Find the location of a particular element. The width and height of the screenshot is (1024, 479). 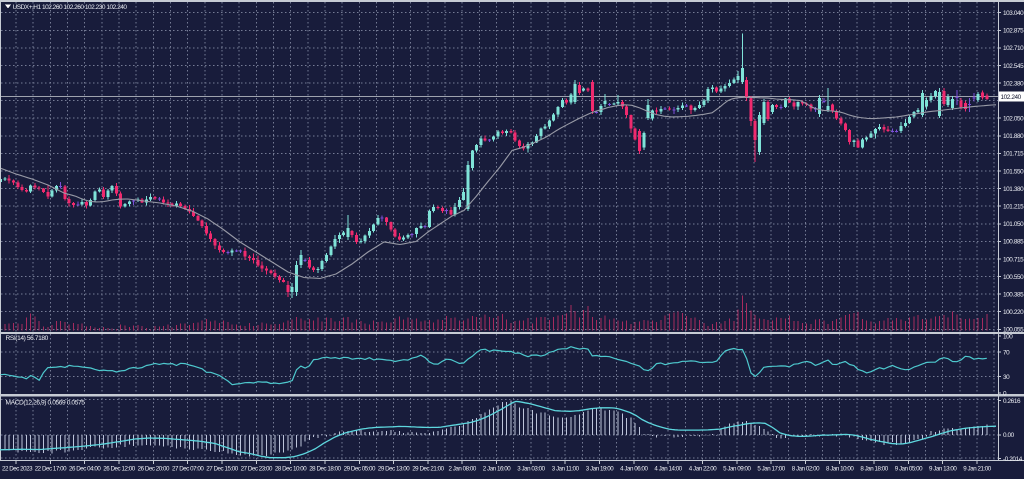

svg-text: 3 Jan 19:00 is located at coordinates (600, 468).